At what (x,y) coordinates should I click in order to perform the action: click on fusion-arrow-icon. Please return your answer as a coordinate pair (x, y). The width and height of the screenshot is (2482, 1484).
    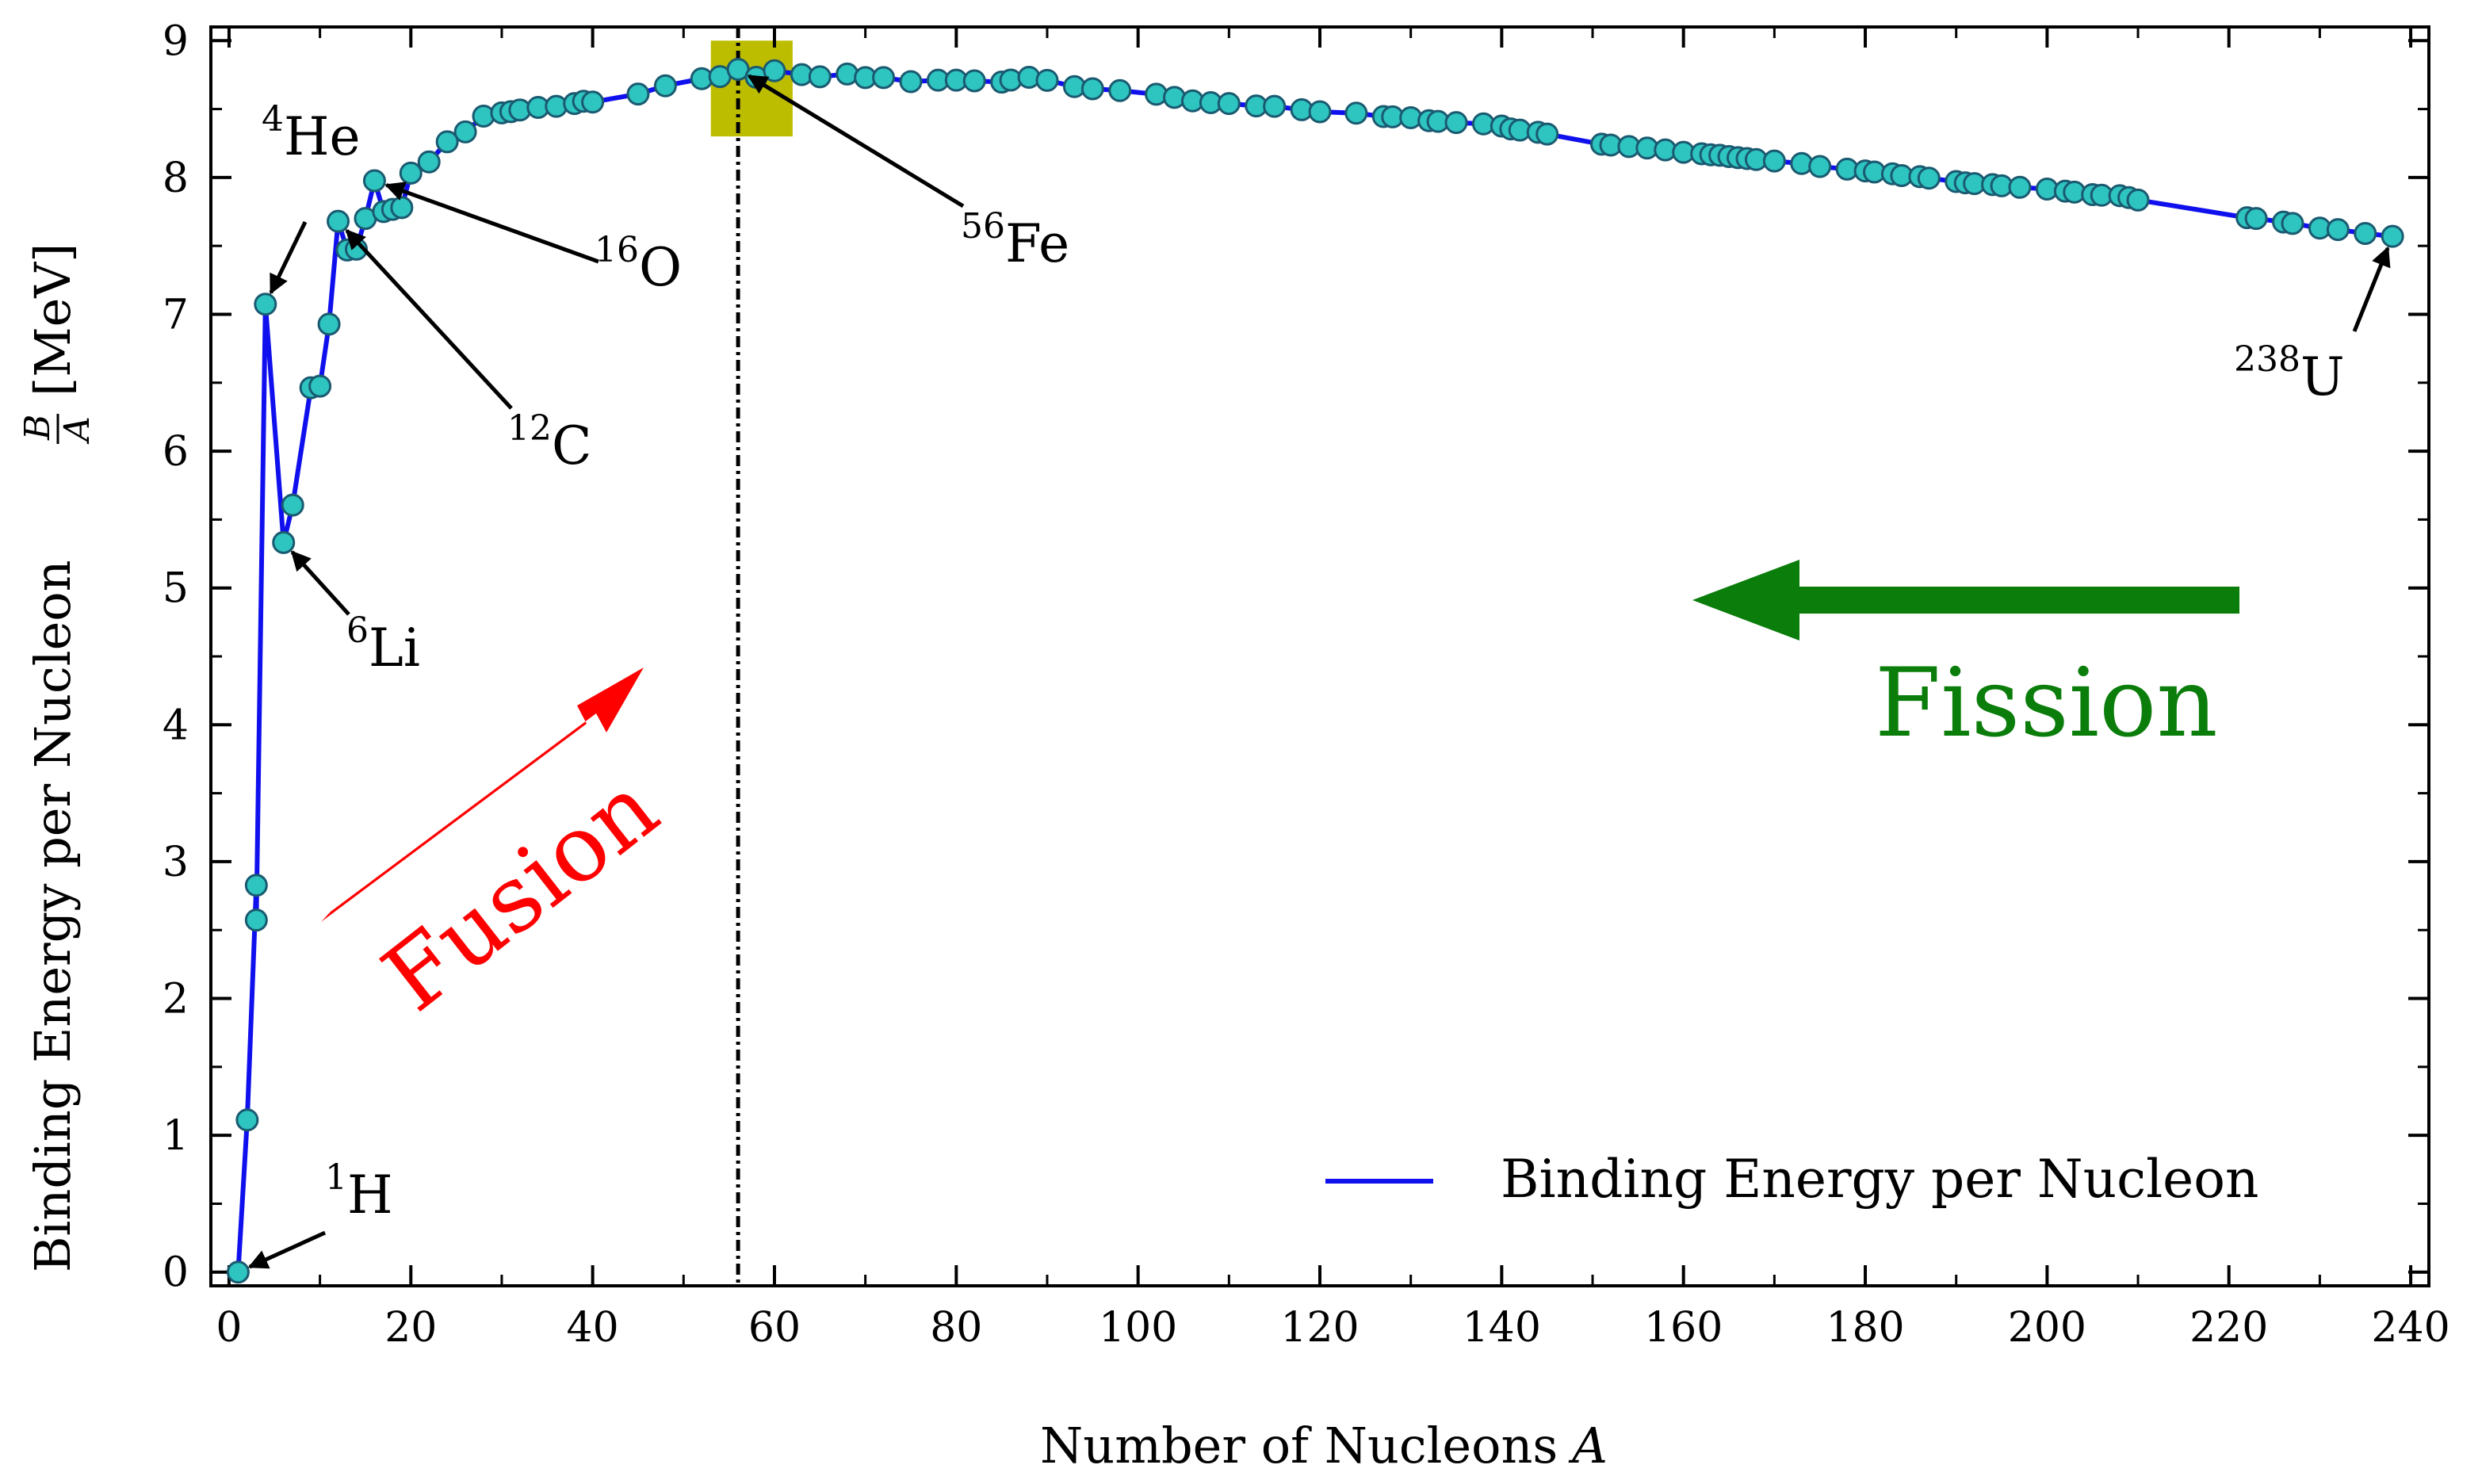
    Looking at the image, I should click on (482, 794).